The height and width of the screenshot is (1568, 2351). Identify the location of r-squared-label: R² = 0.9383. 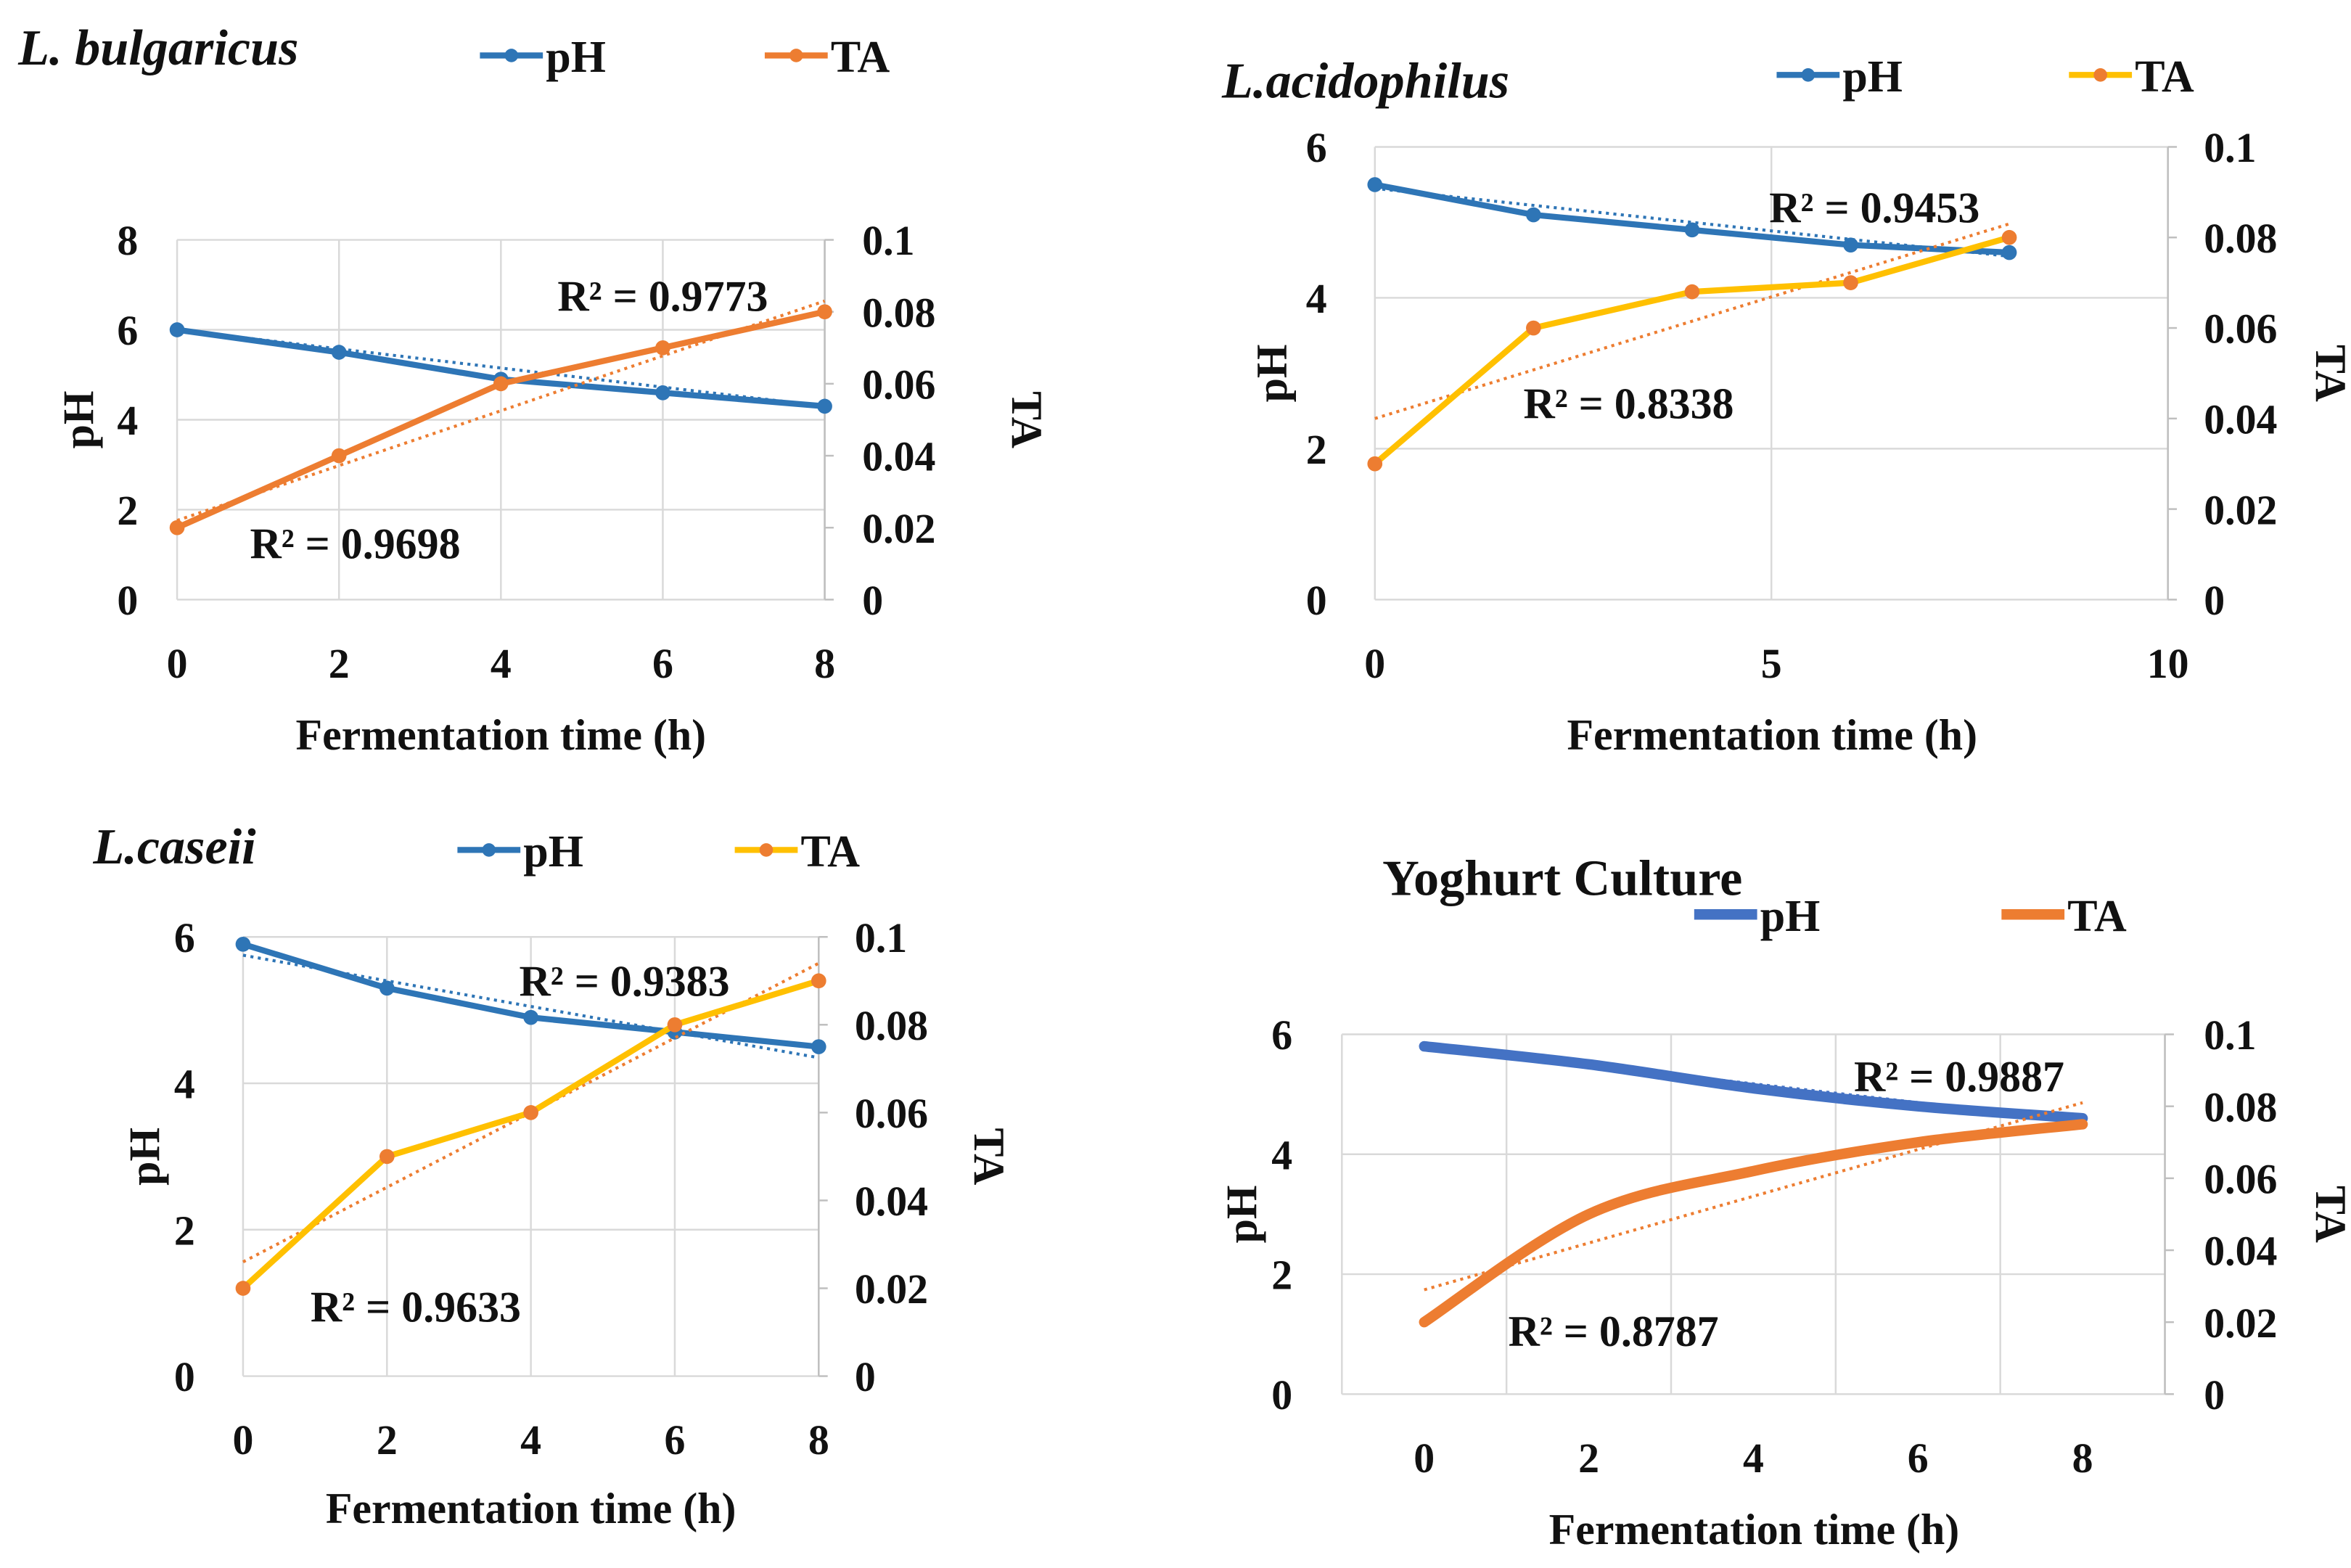
(625, 981).